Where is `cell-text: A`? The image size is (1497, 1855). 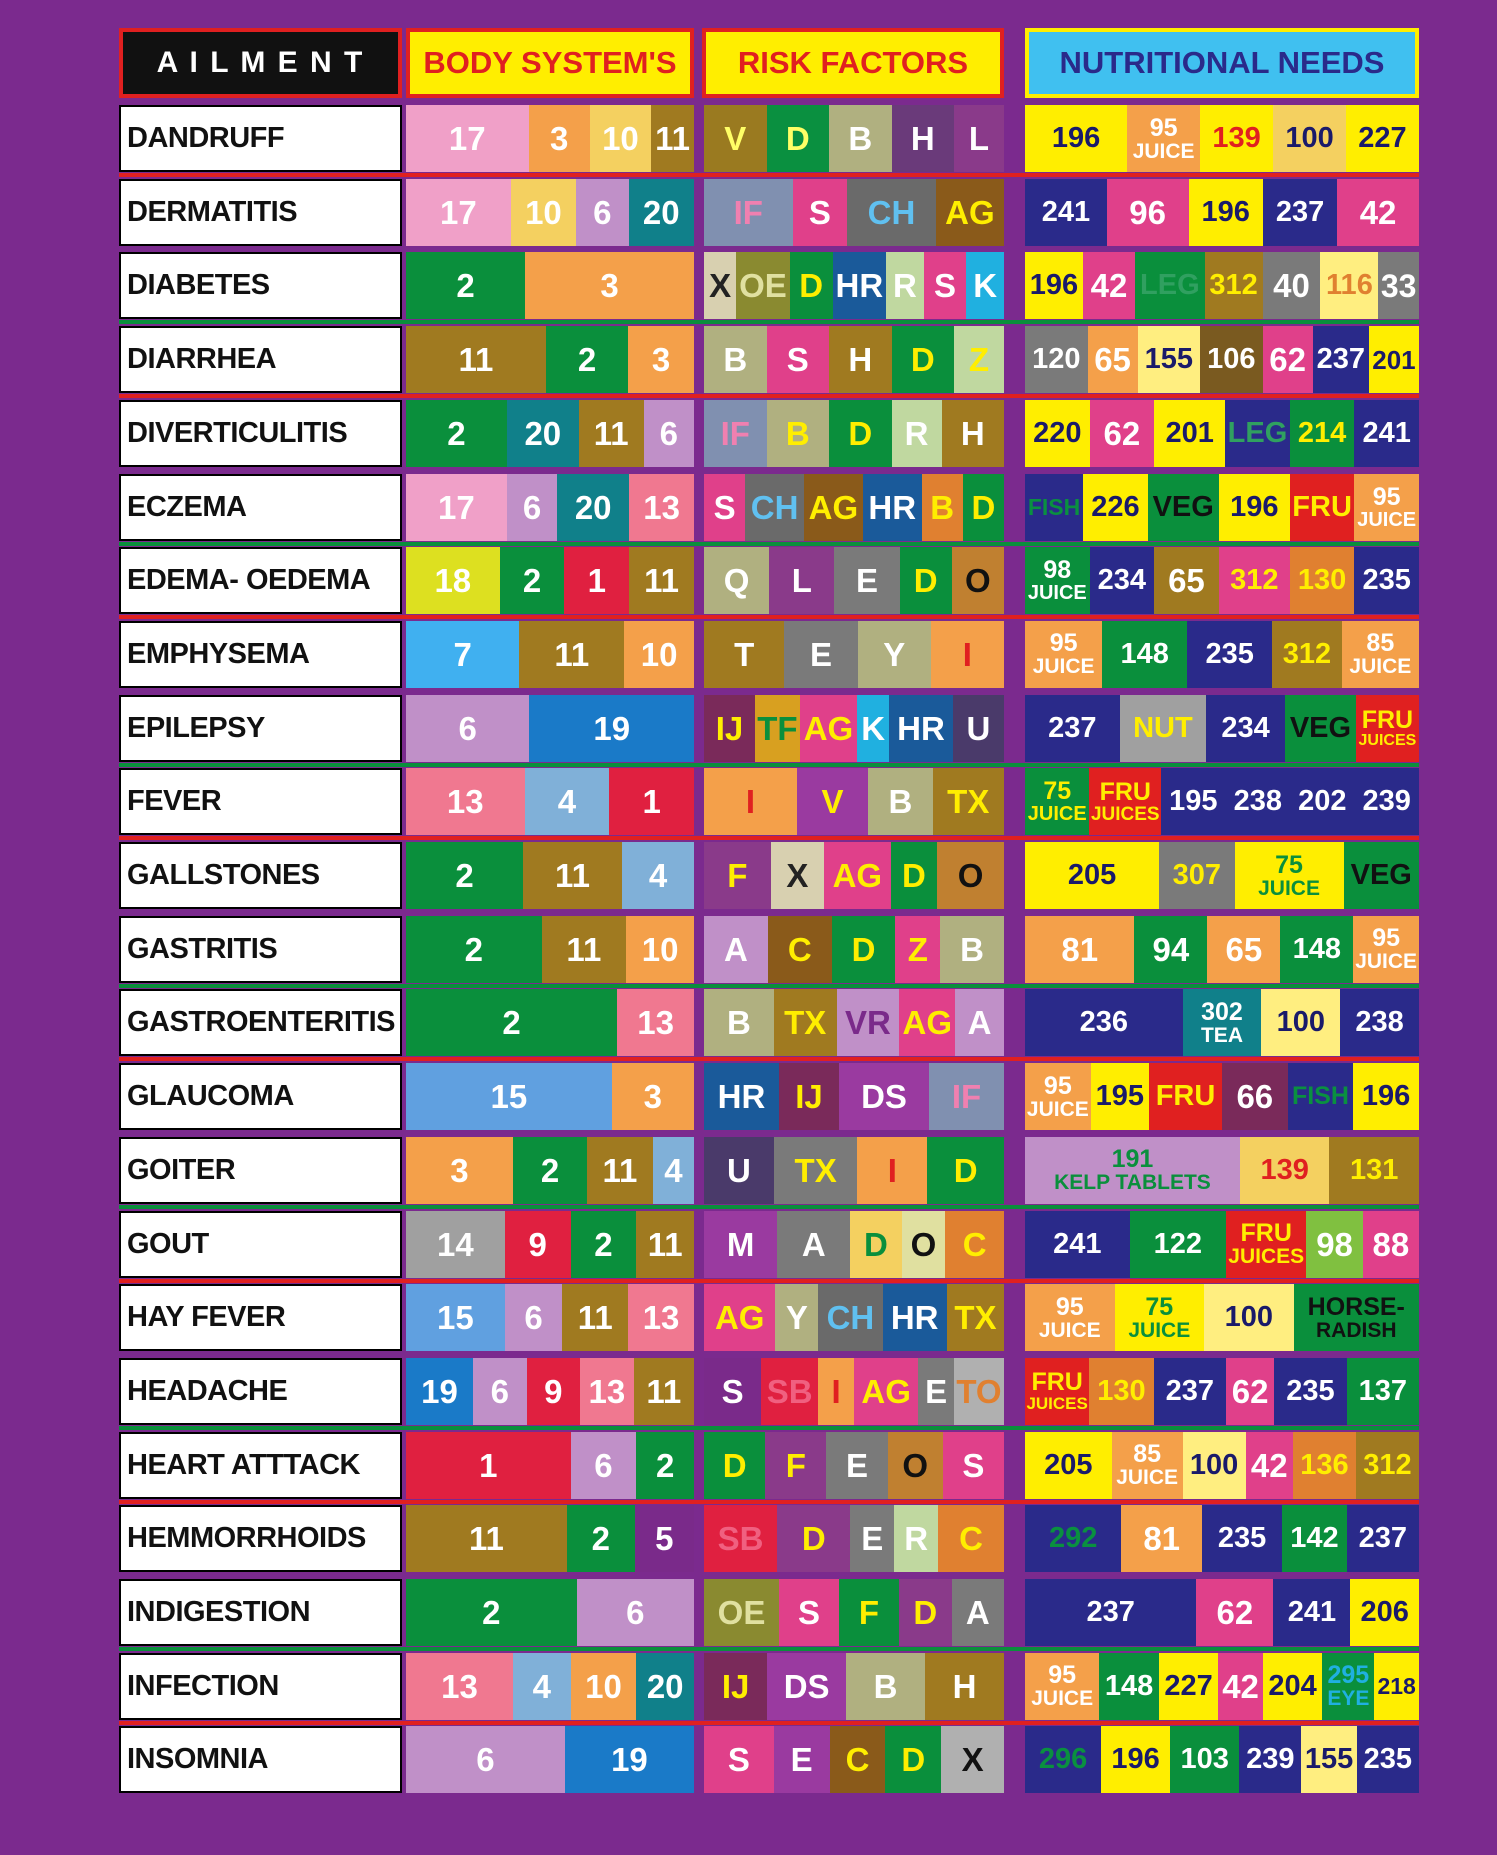
cell-text: A is located at coordinates (735, 949).